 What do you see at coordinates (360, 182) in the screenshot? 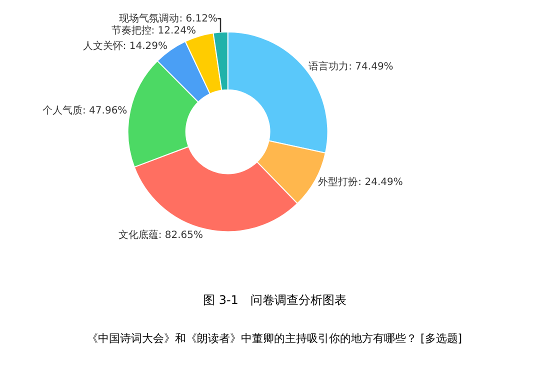
I see `slice-label: 外型打扮: 24.49%` at bounding box center [360, 182].